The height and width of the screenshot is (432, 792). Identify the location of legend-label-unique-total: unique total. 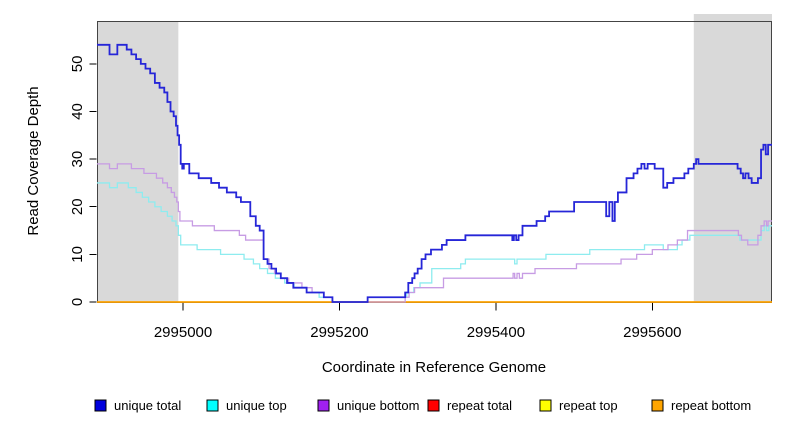
(147, 405).